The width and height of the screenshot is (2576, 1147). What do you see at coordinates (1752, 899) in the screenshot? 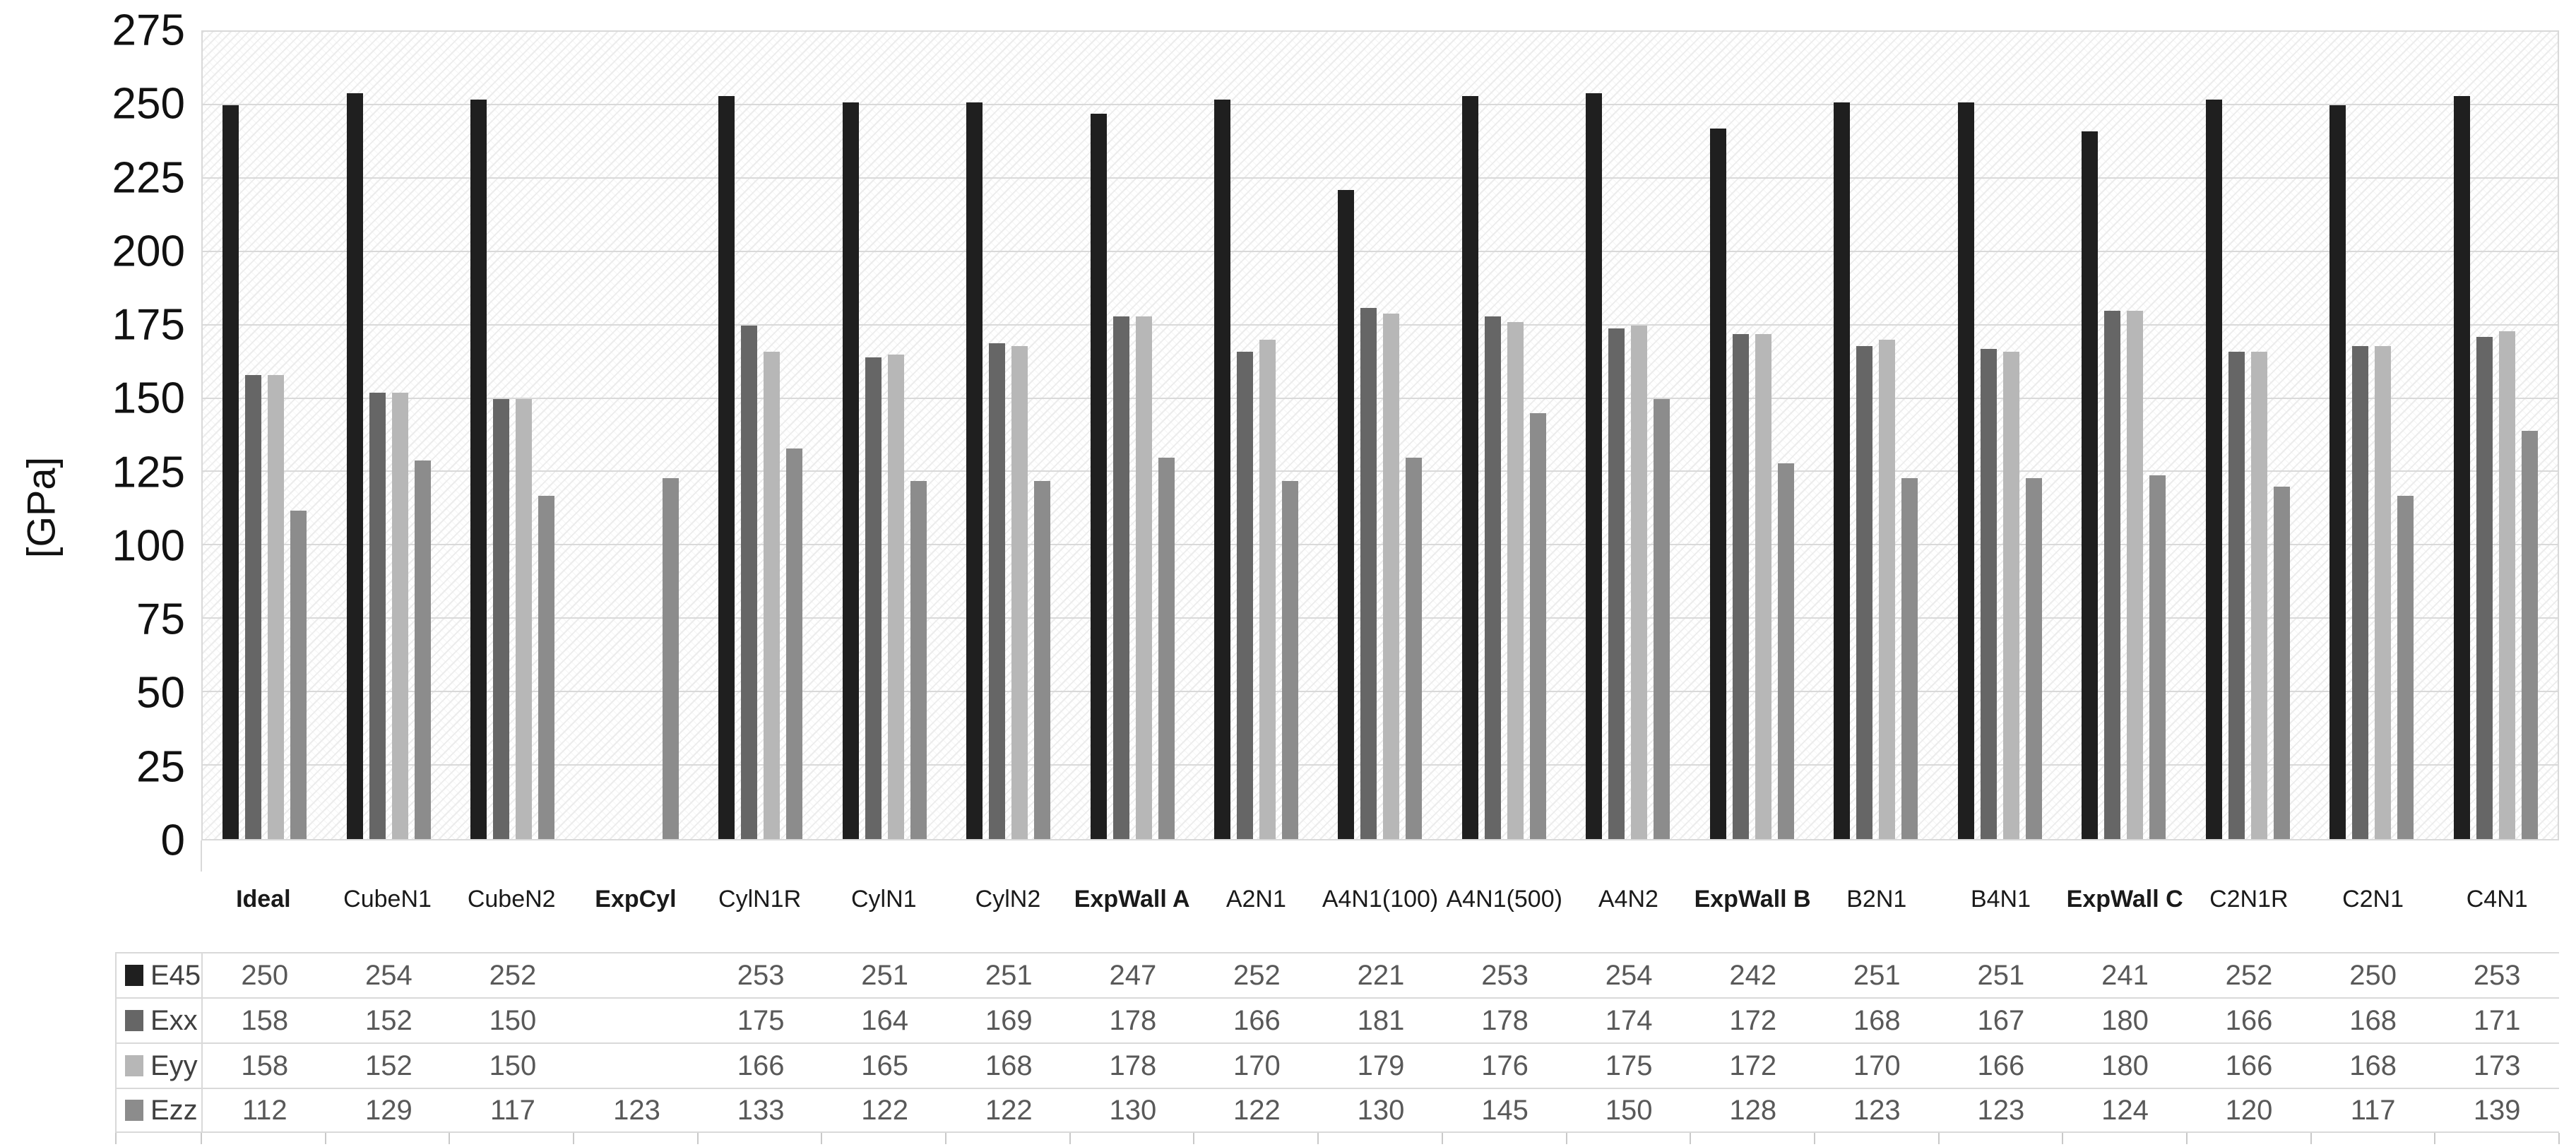
I see `category-label: Exp Wall B` at bounding box center [1752, 899].